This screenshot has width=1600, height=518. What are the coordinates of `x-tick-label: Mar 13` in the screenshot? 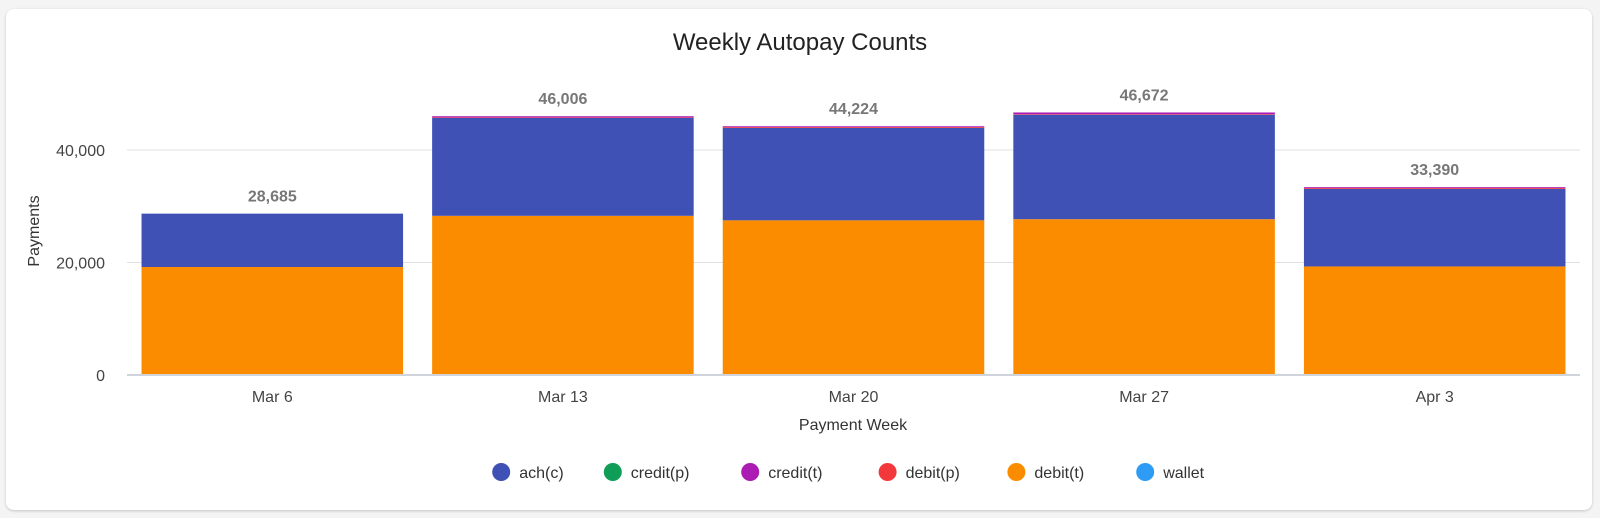 It's located at (563, 397).